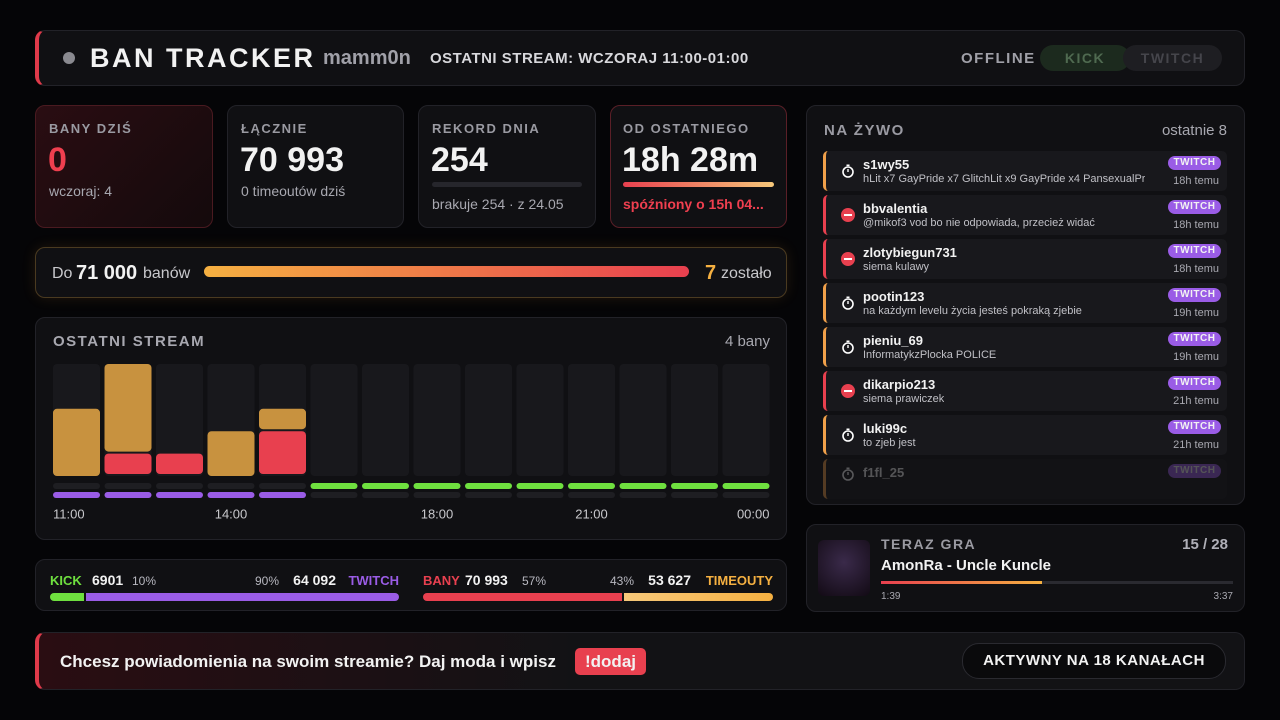 Image resolution: width=1280 pixels, height=720 pixels. Describe the element at coordinates (242, 597) in the screenshot. I see `split-right-bar` at that location.